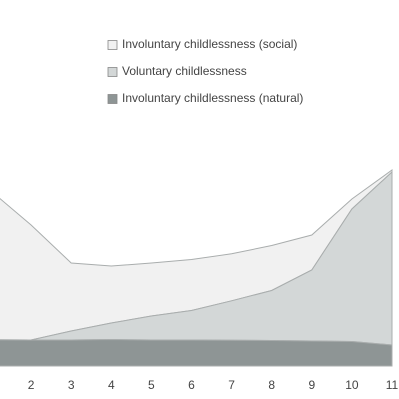 This screenshot has width=399, height=399. Describe the element at coordinates (271, 385) in the screenshot. I see `x-tick-label: 8` at that location.